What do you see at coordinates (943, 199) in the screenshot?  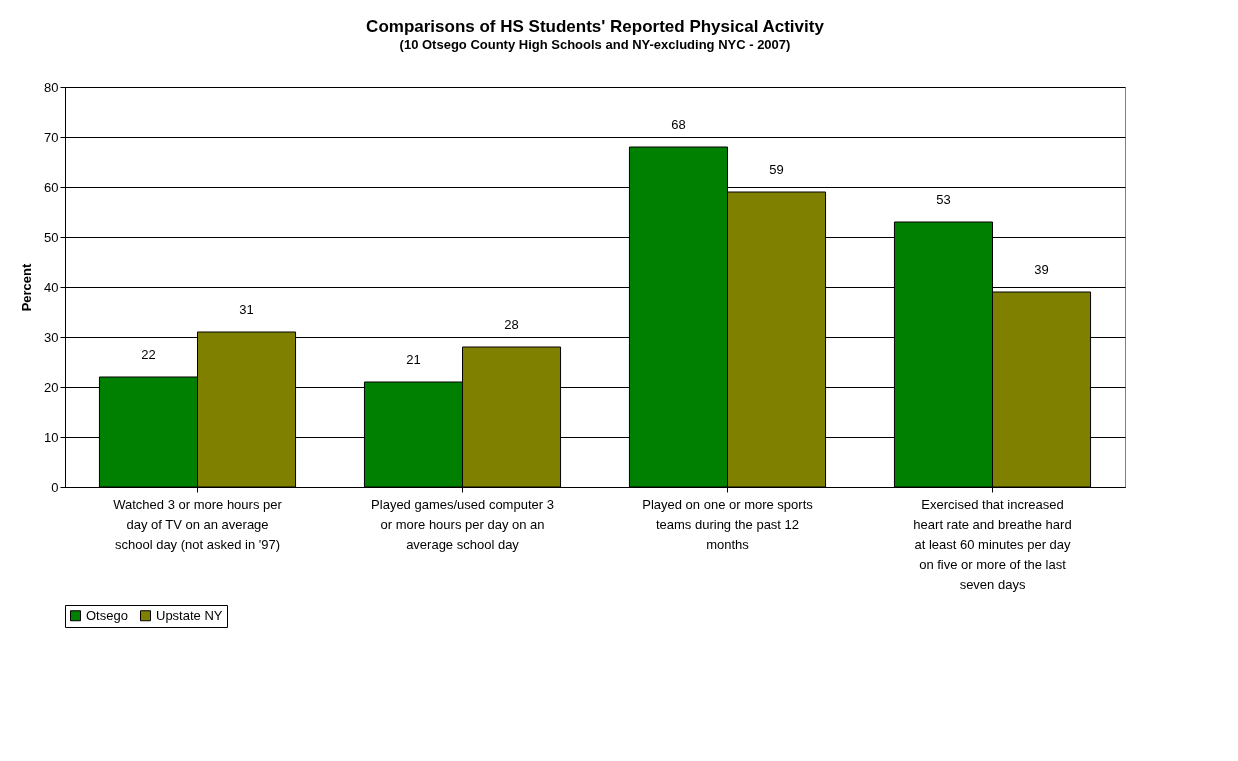 I see `data-label: 53` at bounding box center [943, 199].